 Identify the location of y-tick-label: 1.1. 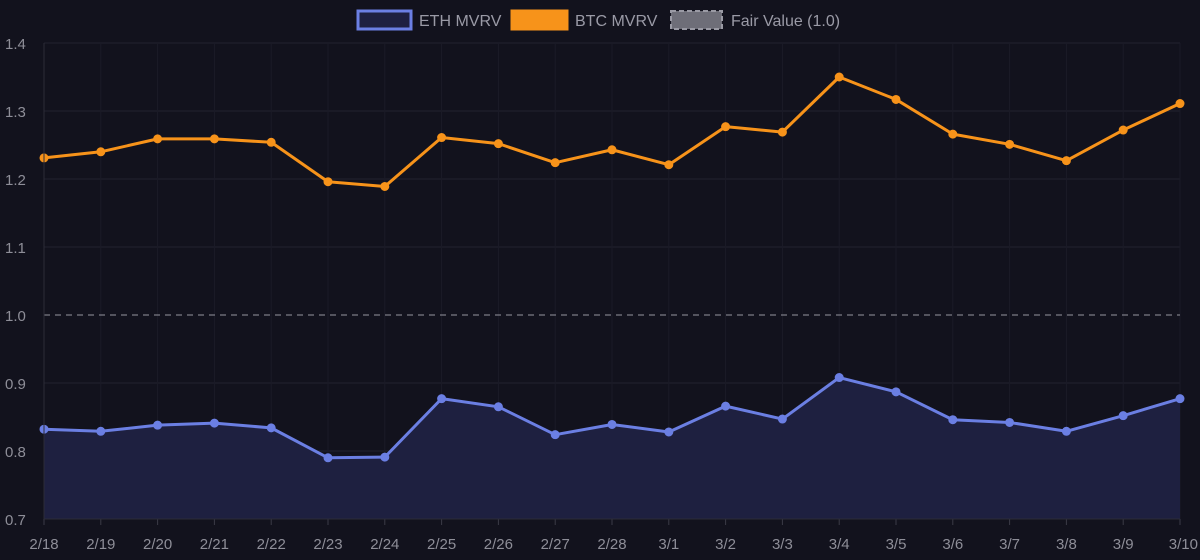
(15, 248).